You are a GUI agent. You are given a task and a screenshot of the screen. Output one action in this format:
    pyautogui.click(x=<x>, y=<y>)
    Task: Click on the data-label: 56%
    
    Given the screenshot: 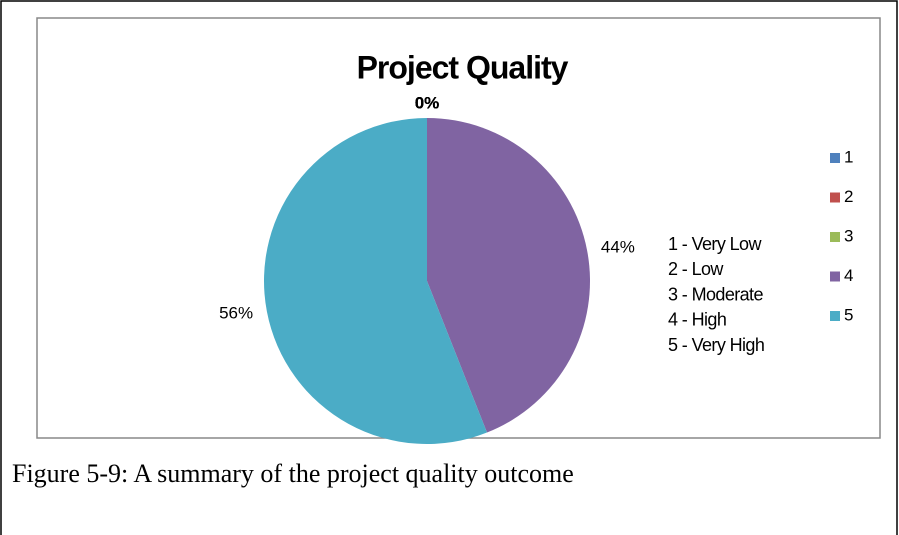 What is the action you would take?
    pyautogui.click(x=236, y=313)
    